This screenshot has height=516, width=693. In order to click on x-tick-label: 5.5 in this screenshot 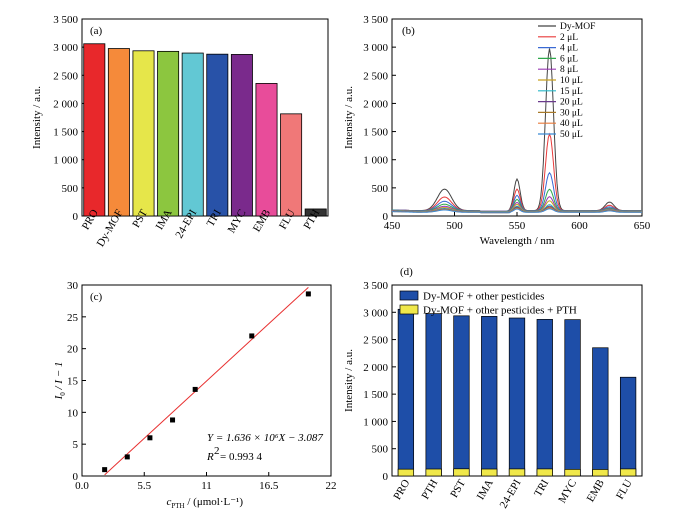, I will do `click(144, 486)`.